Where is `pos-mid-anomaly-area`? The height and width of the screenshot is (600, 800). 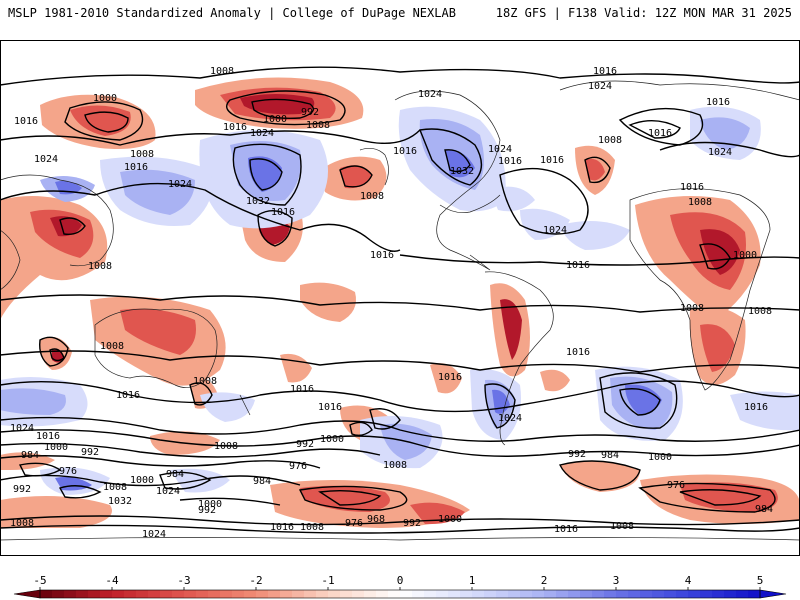 pos-mid-anomaly-area is located at coordinates (643, 399).